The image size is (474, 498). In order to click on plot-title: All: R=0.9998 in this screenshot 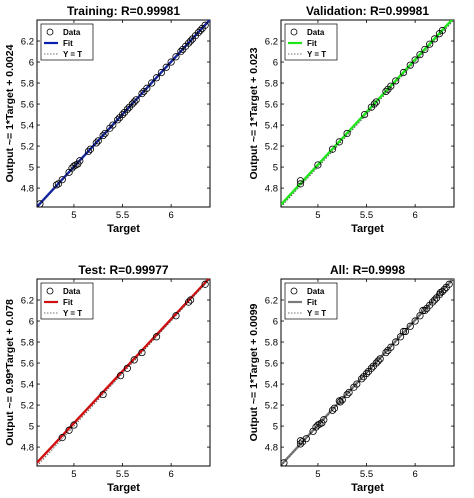, I will do `click(367, 270)`.